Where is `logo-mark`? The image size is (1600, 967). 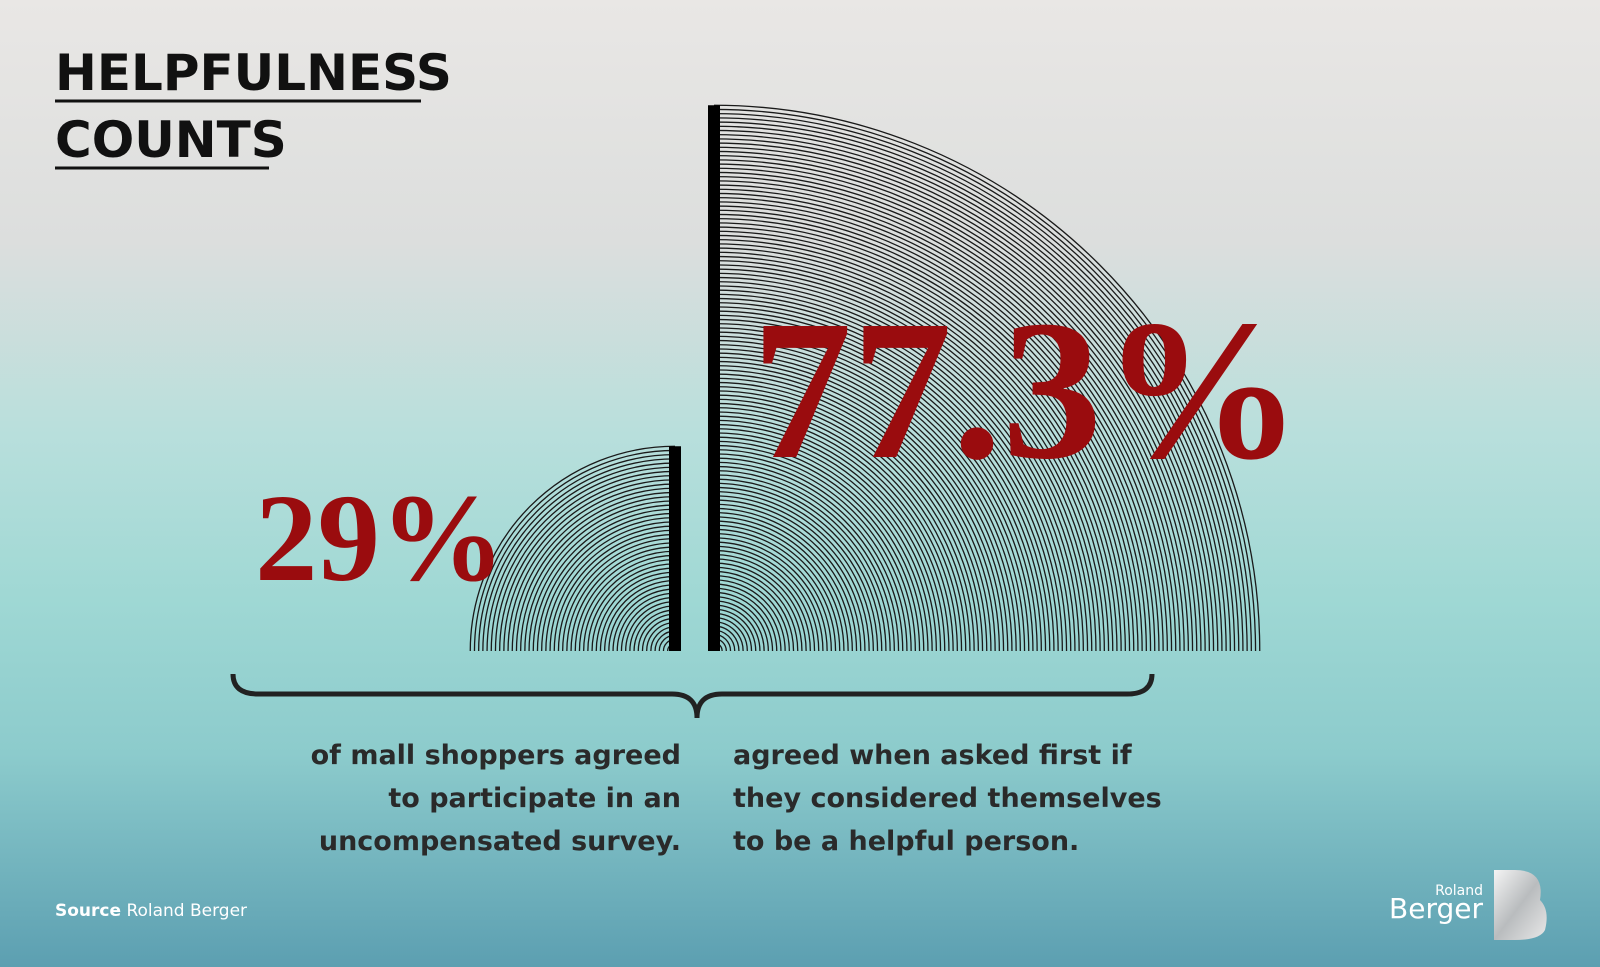
logo-mark is located at coordinates (1520, 905).